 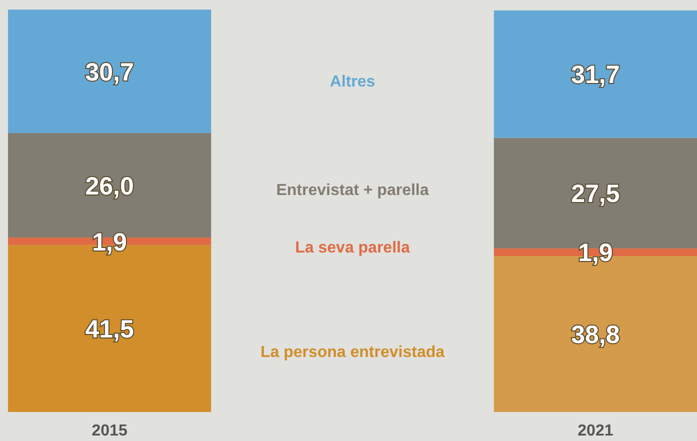 What do you see at coordinates (595, 194) in the screenshot?
I see `data-label: 27,5` at bounding box center [595, 194].